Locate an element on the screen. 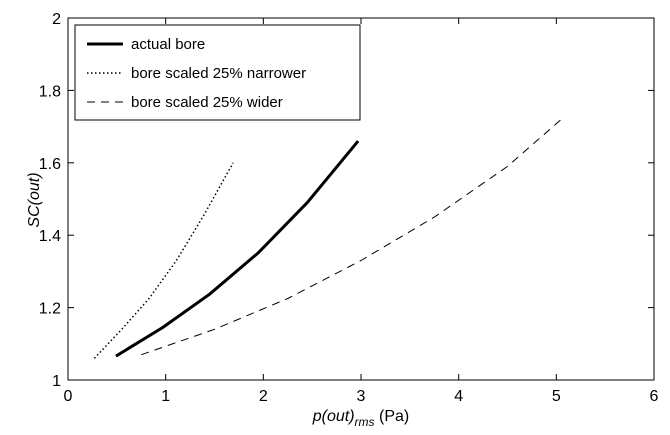 The width and height of the screenshot is (670, 435). y-tick-label: 1.8 is located at coordinates (50, 91).